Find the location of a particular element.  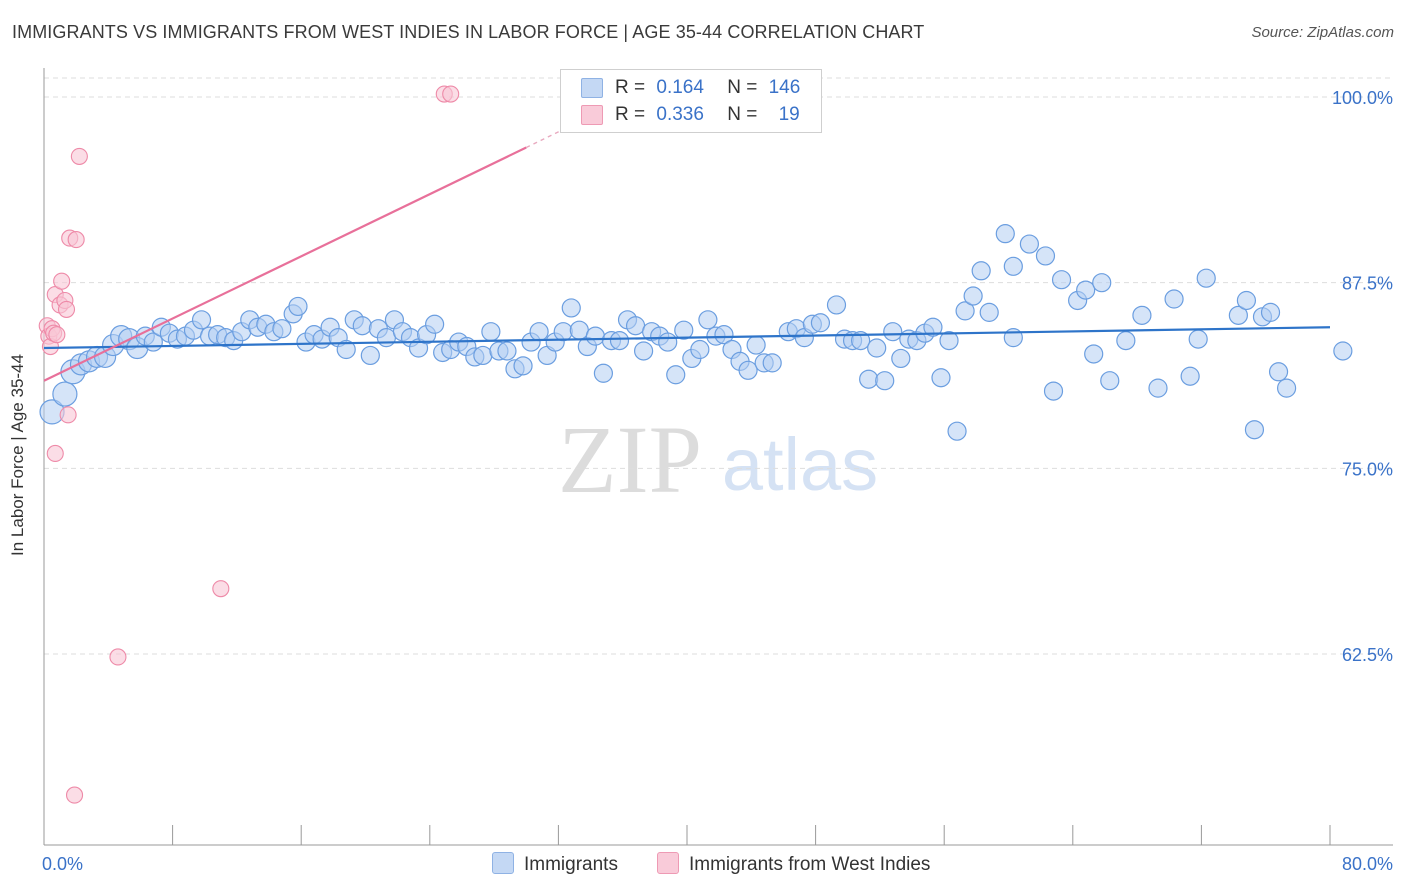

legend-r-value: 0.164 is located at coordinates (680, 87).